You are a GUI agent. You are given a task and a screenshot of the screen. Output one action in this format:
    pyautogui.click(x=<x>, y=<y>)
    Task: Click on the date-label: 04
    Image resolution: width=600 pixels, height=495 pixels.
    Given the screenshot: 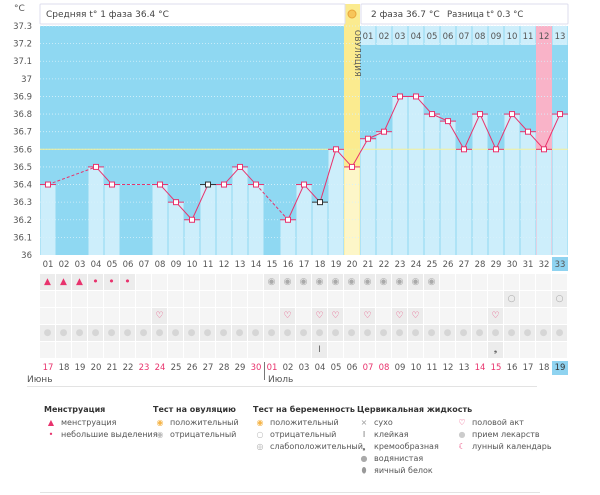 What is the action you would take?
    pyautogui.click(x=320, y=368)
    